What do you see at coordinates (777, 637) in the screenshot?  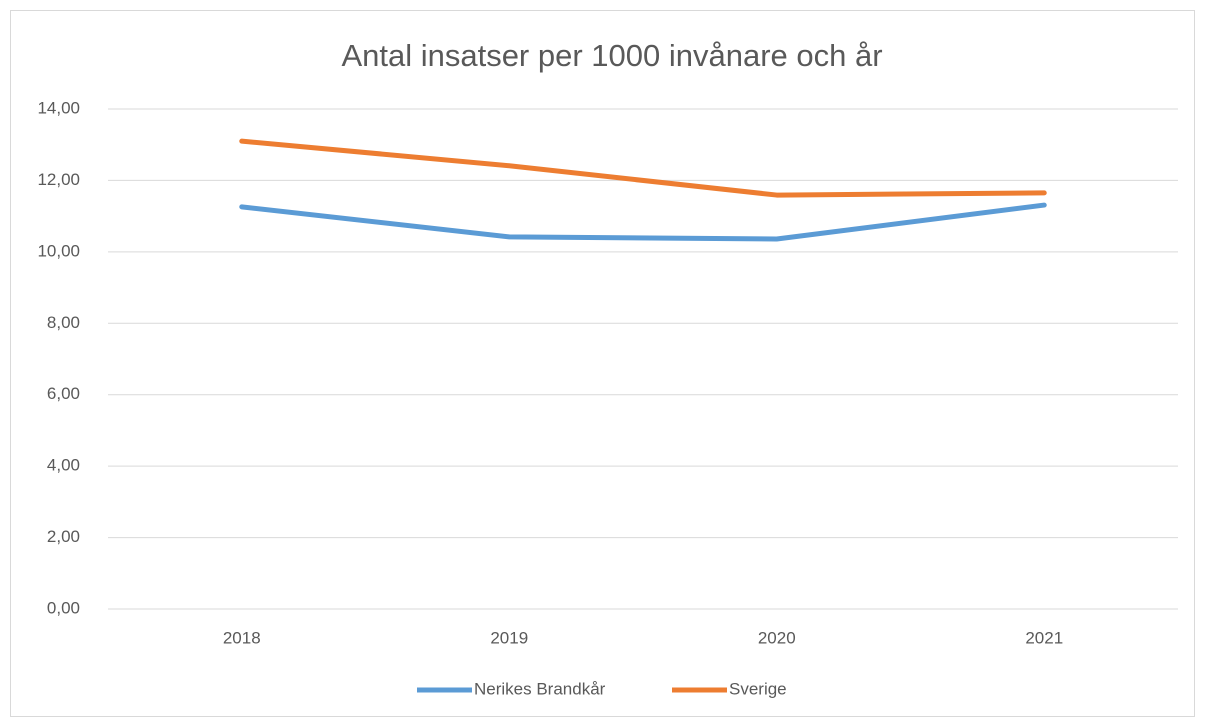 I see `x-tick-label: 2020` at bounding box center [777, 637].